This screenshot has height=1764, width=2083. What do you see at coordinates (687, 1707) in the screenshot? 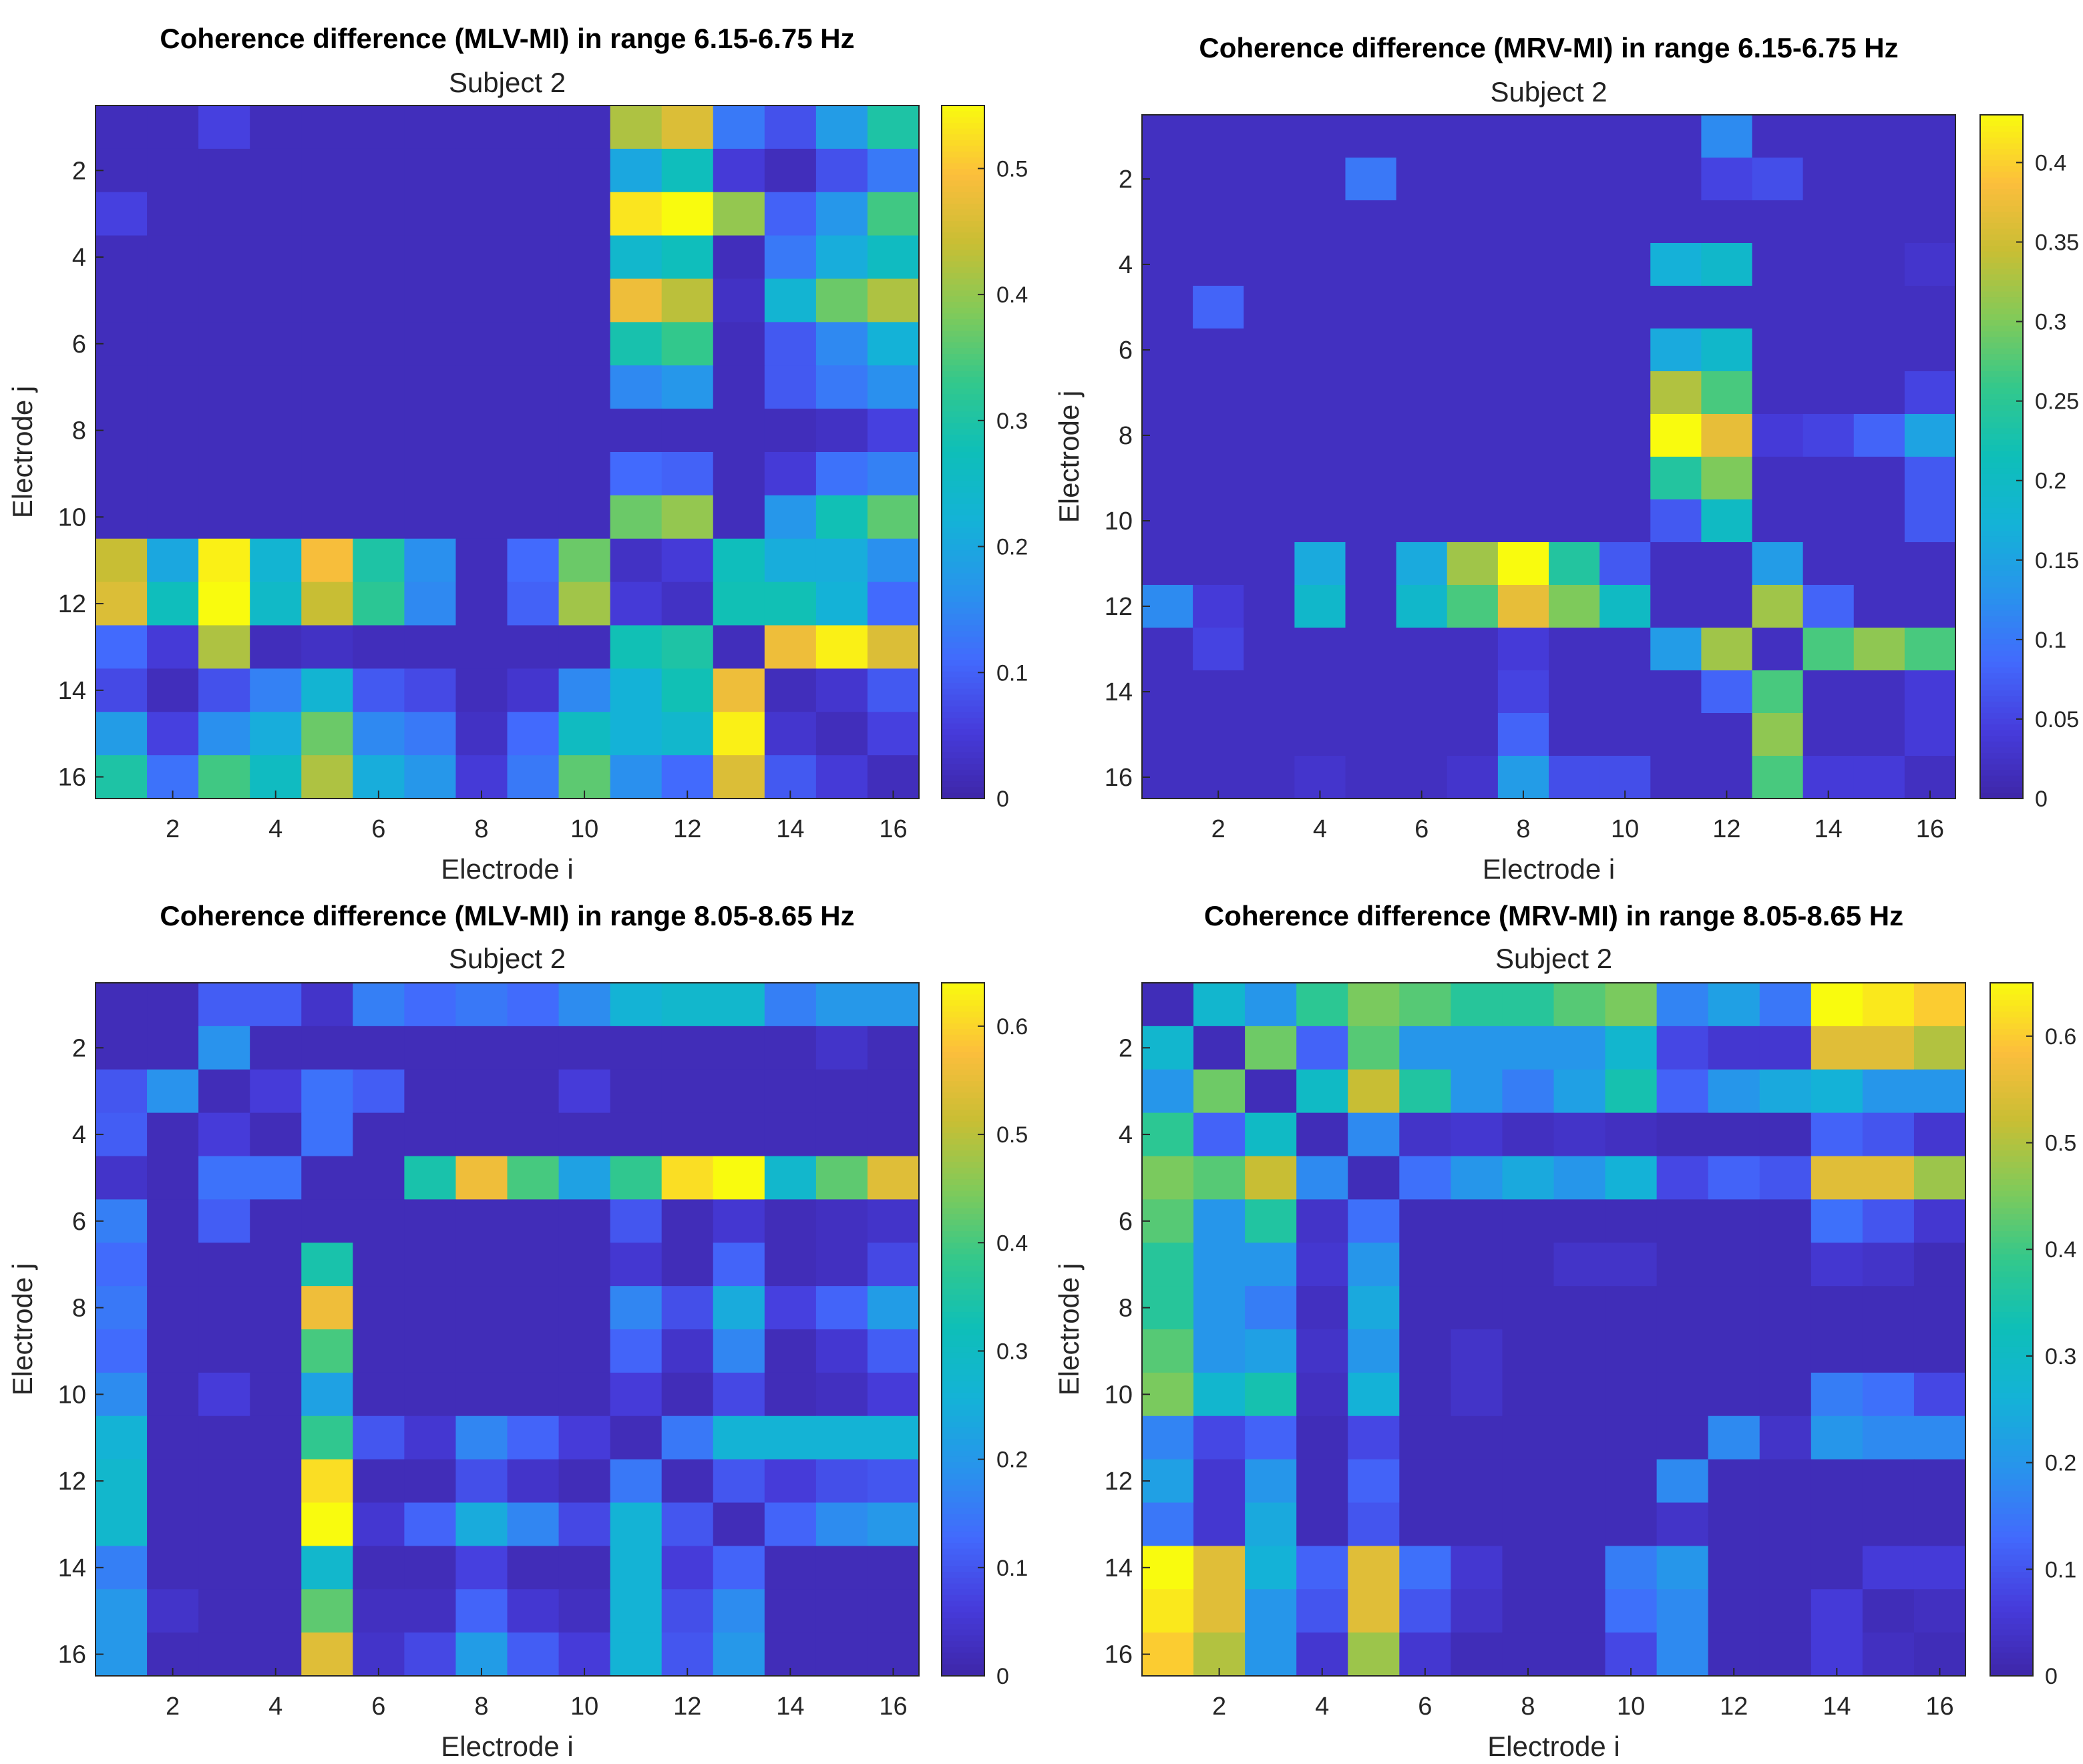
I see `x-tick-label: 12` at bounding box center [687, 1707].